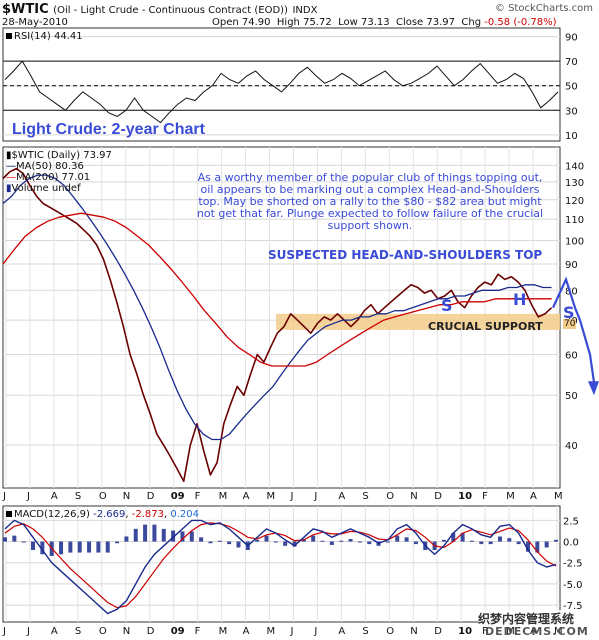 The image size is (599, 640). I want to click on price-x-tick-label: 10, so click(465, 496).